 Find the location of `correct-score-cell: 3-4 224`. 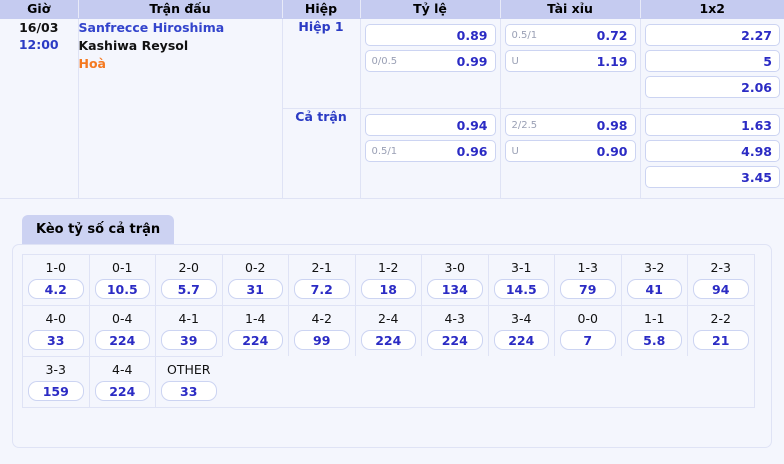

correct-score-cell: 3-4 224 is located at coordinates (520, 330).